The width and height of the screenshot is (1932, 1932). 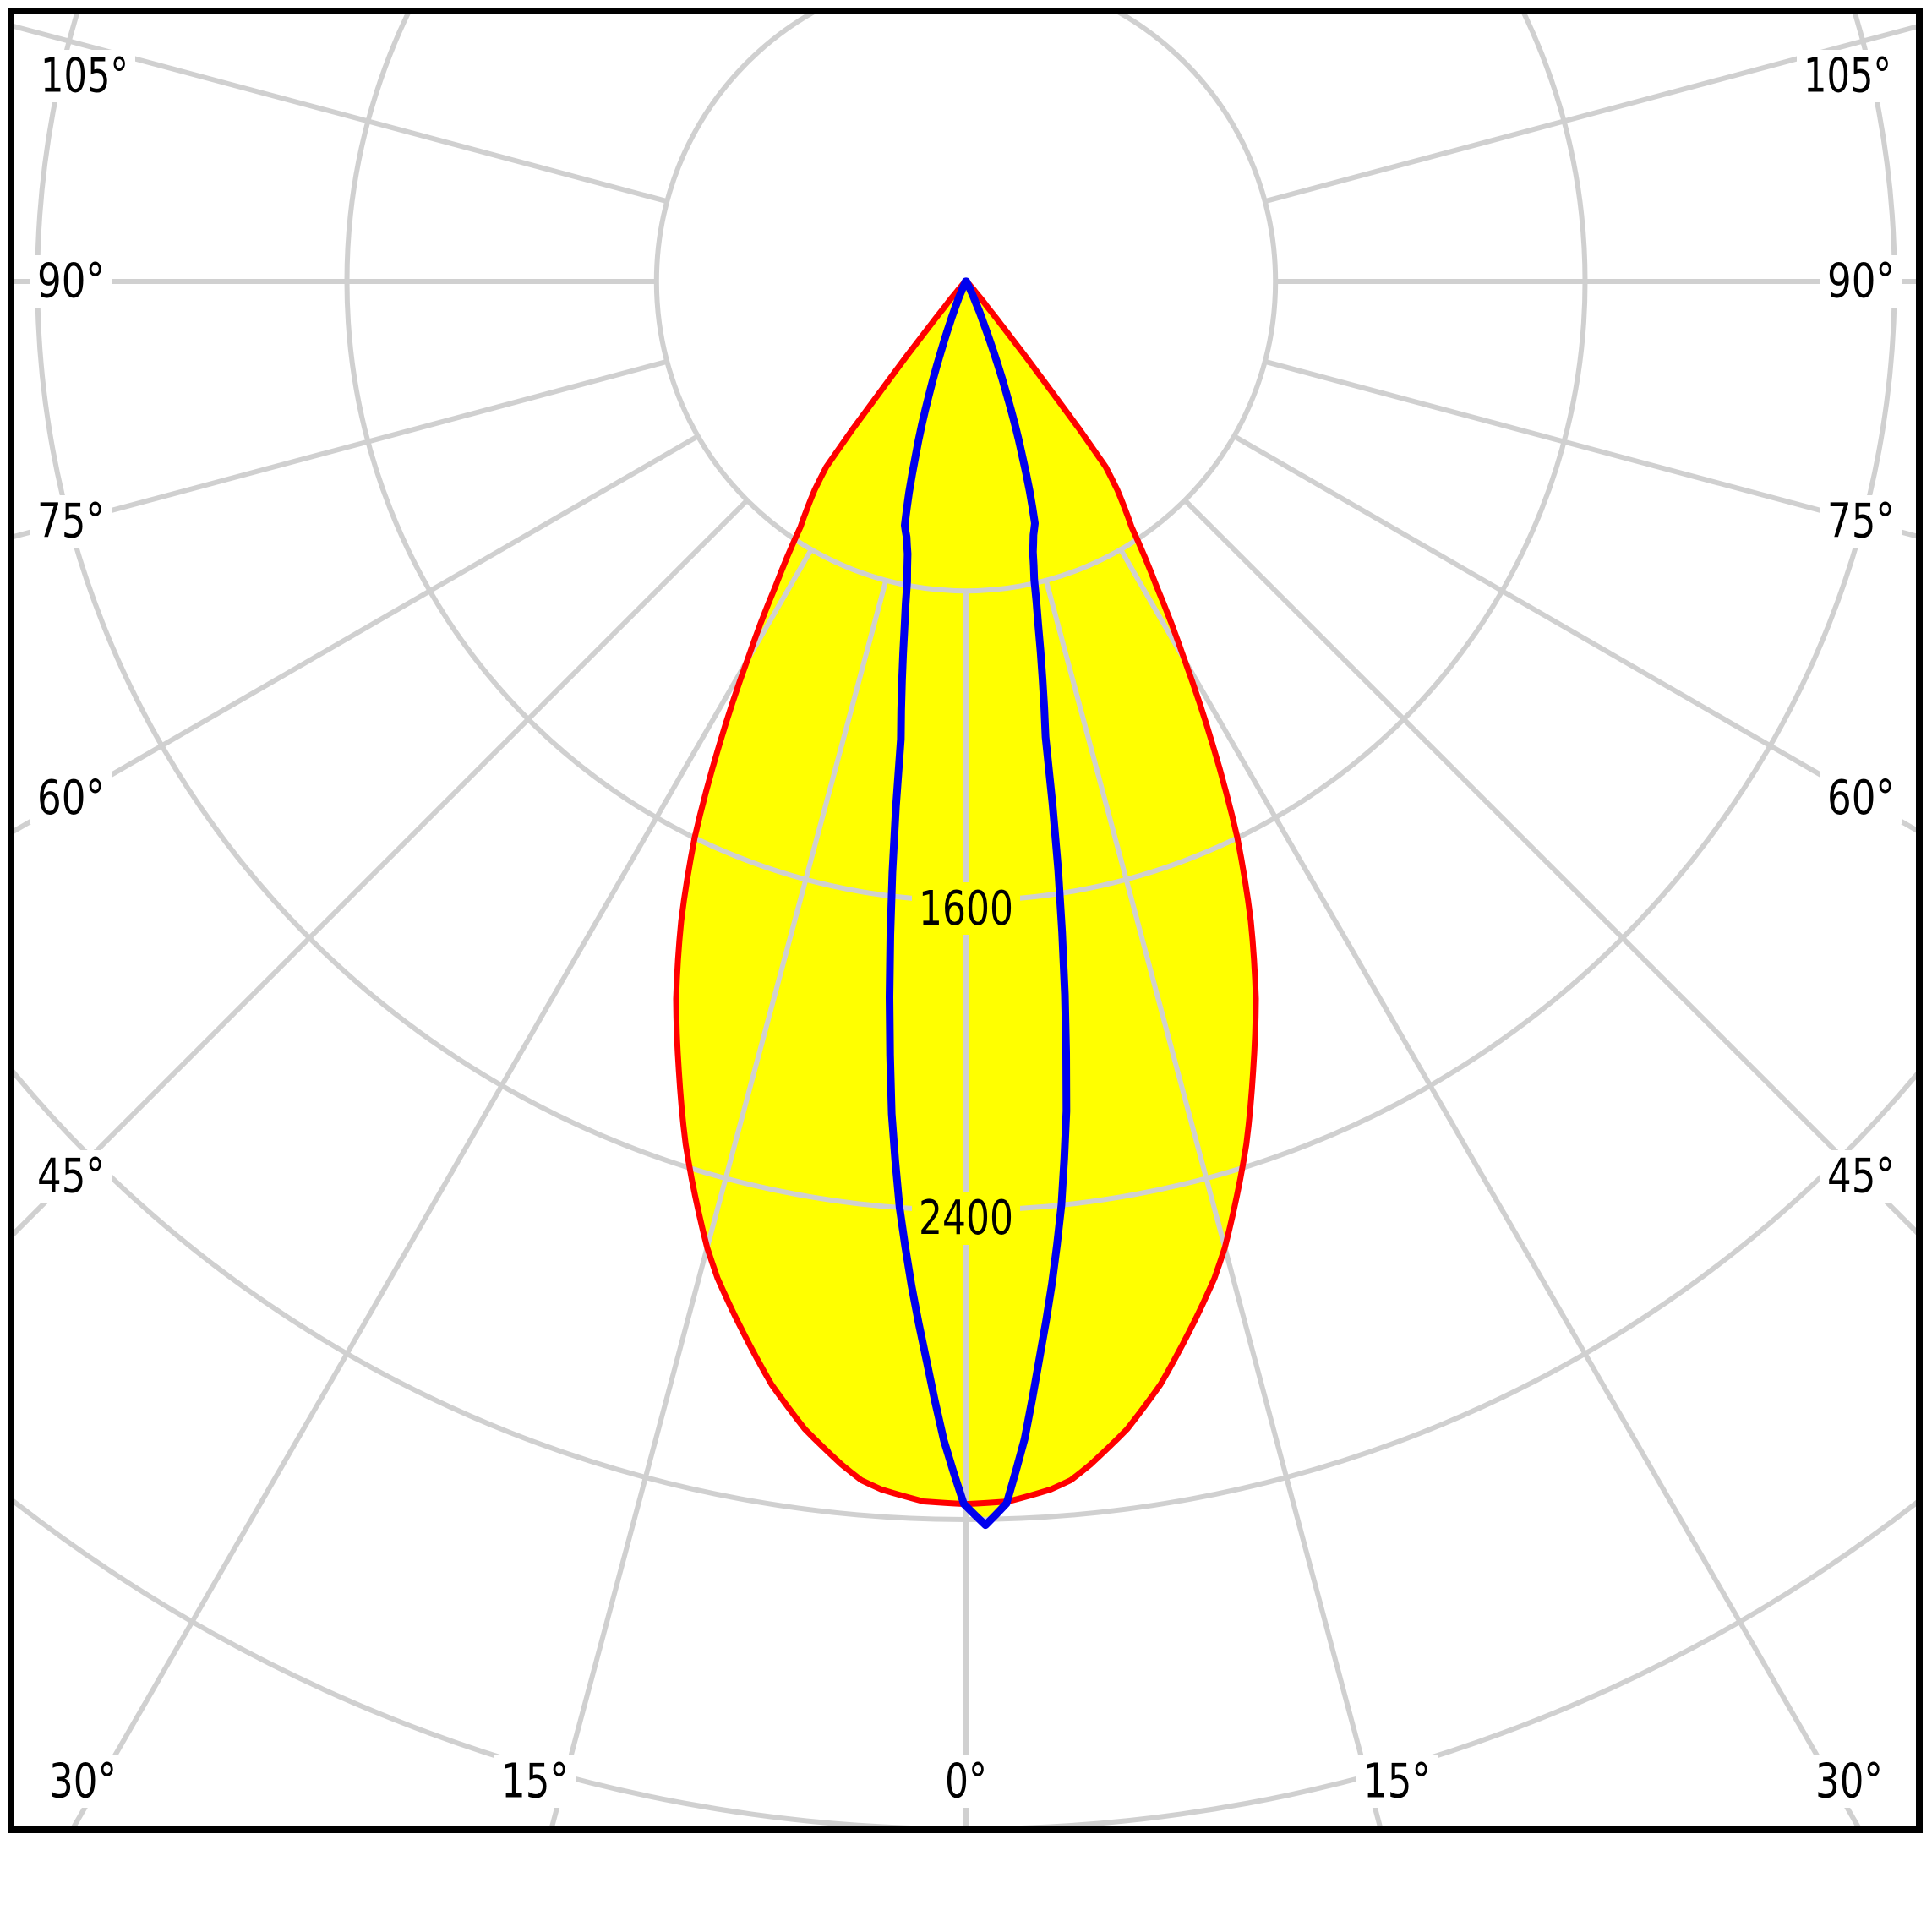 I want to click on ring-label-1600: 1600, so click(x=966, y=909).